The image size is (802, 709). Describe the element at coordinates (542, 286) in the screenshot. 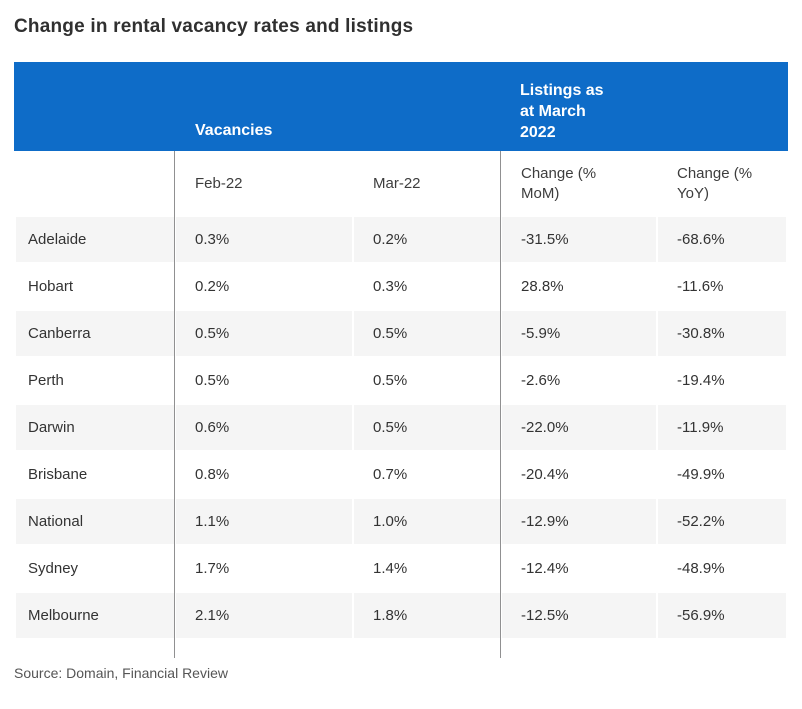

I see `cell-change-mom: 28.8%` at that location.